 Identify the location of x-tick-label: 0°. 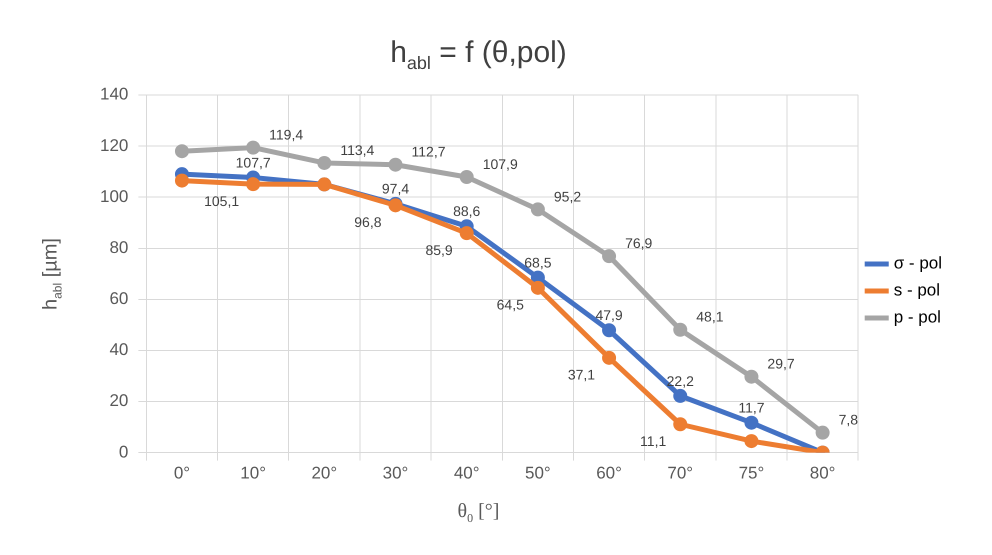
(182, 472).